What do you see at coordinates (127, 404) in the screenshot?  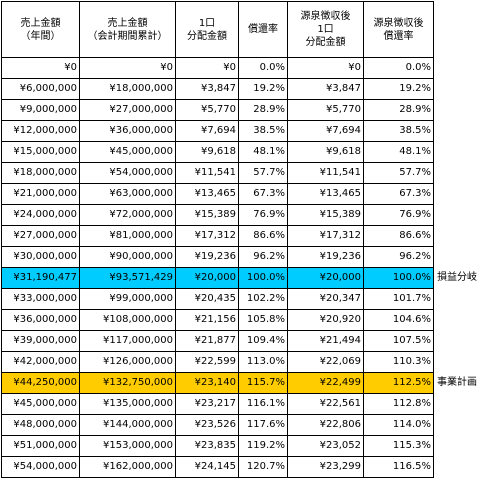 I see `cumulative-sales-cell: ¥135,000,000` at bounding box center [127, 404].